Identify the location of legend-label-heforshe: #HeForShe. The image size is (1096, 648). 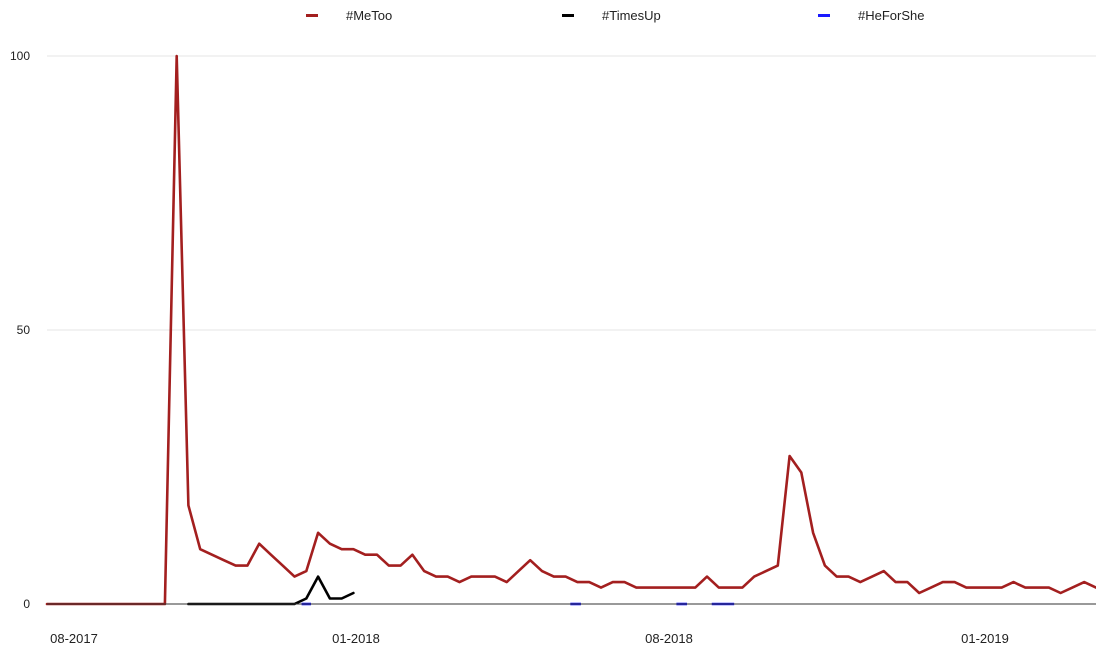
(891, 15).